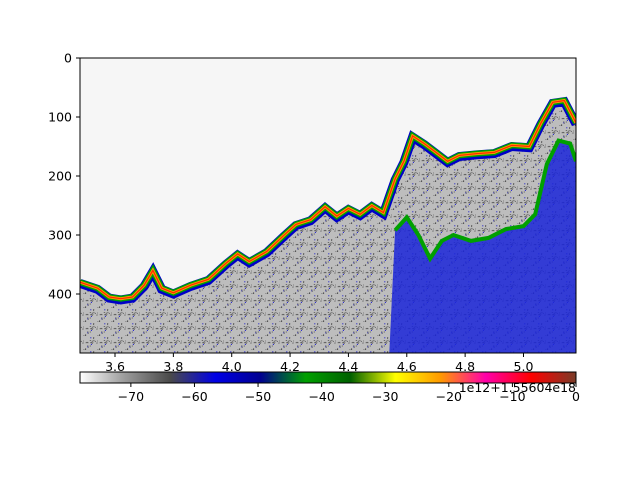 The height and width of the screenshot is (480, 640). I want to click on y-tick-label: 400, so click(60, 294).